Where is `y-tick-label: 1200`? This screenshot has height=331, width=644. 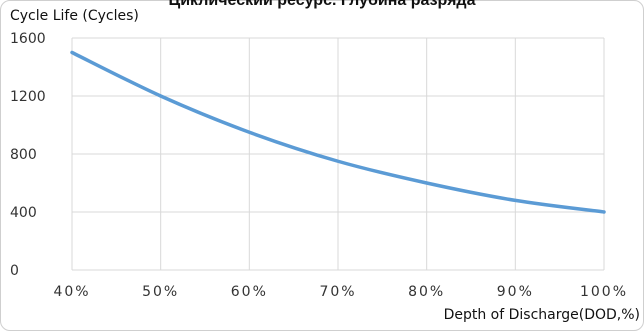 y-tick-label: 1200 is located at coordinates (28, 97).